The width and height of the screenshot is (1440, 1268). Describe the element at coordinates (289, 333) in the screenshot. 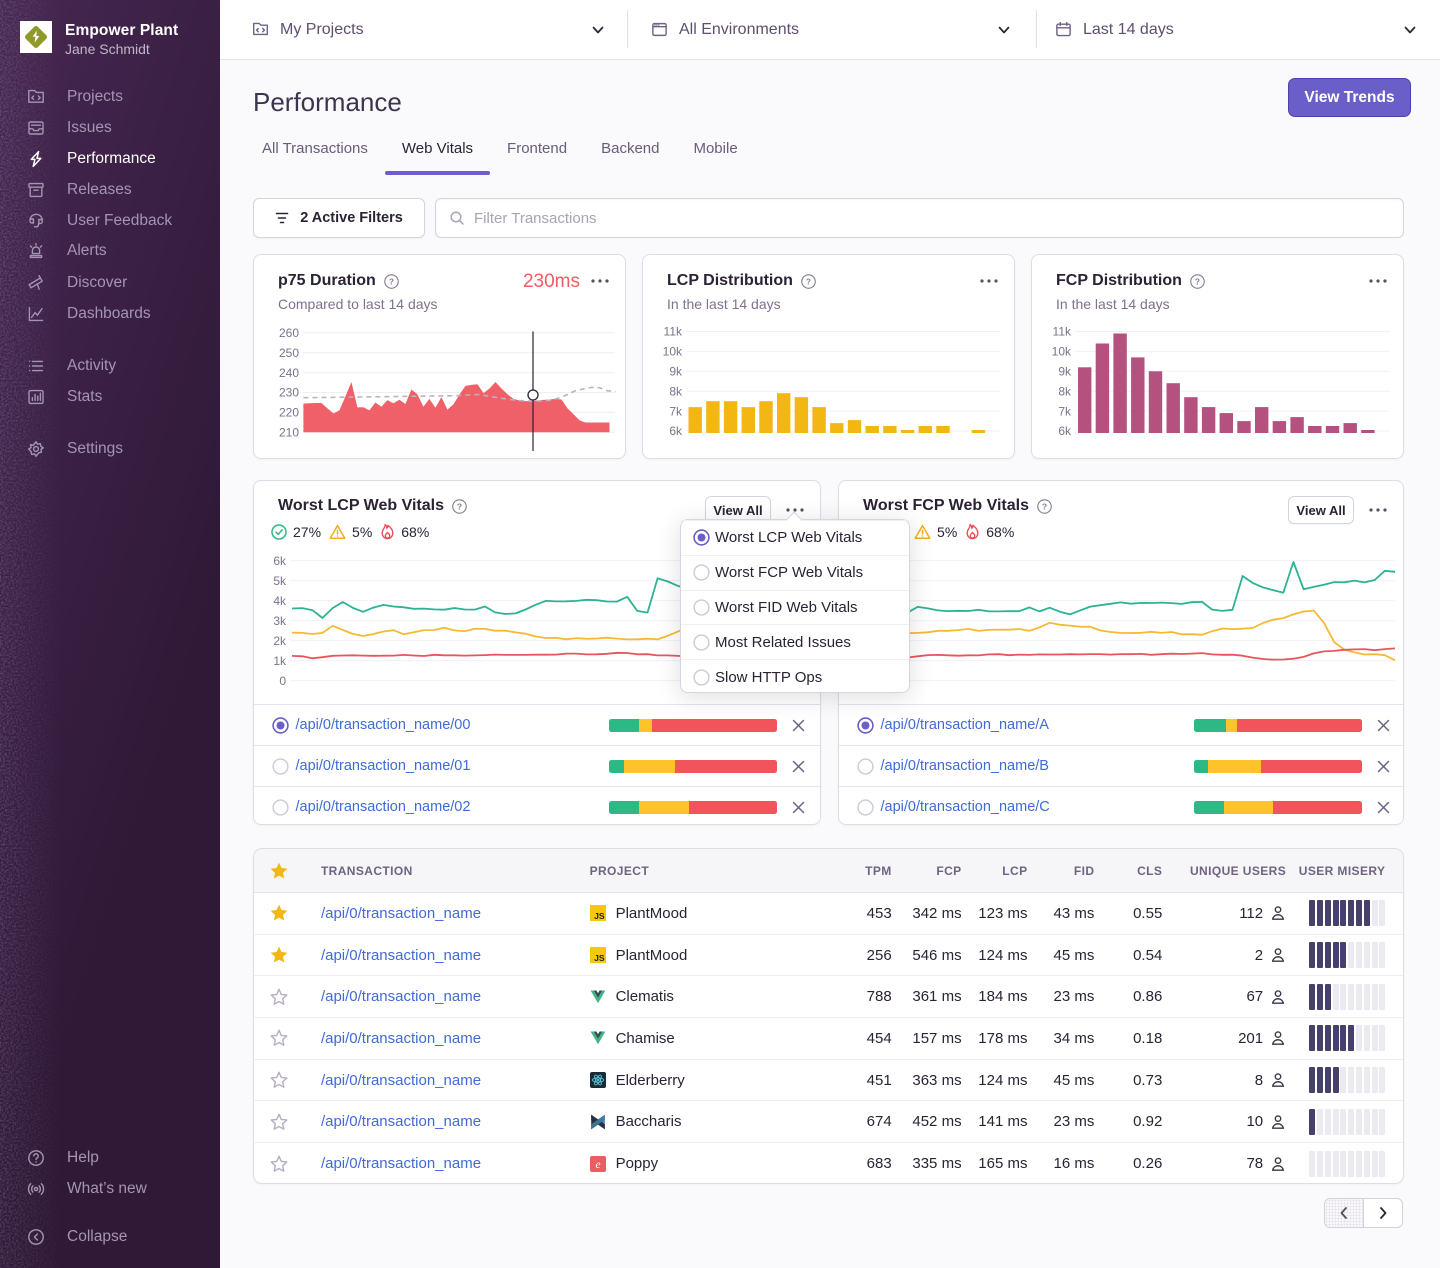

I see `svg-text: 260` at that location.